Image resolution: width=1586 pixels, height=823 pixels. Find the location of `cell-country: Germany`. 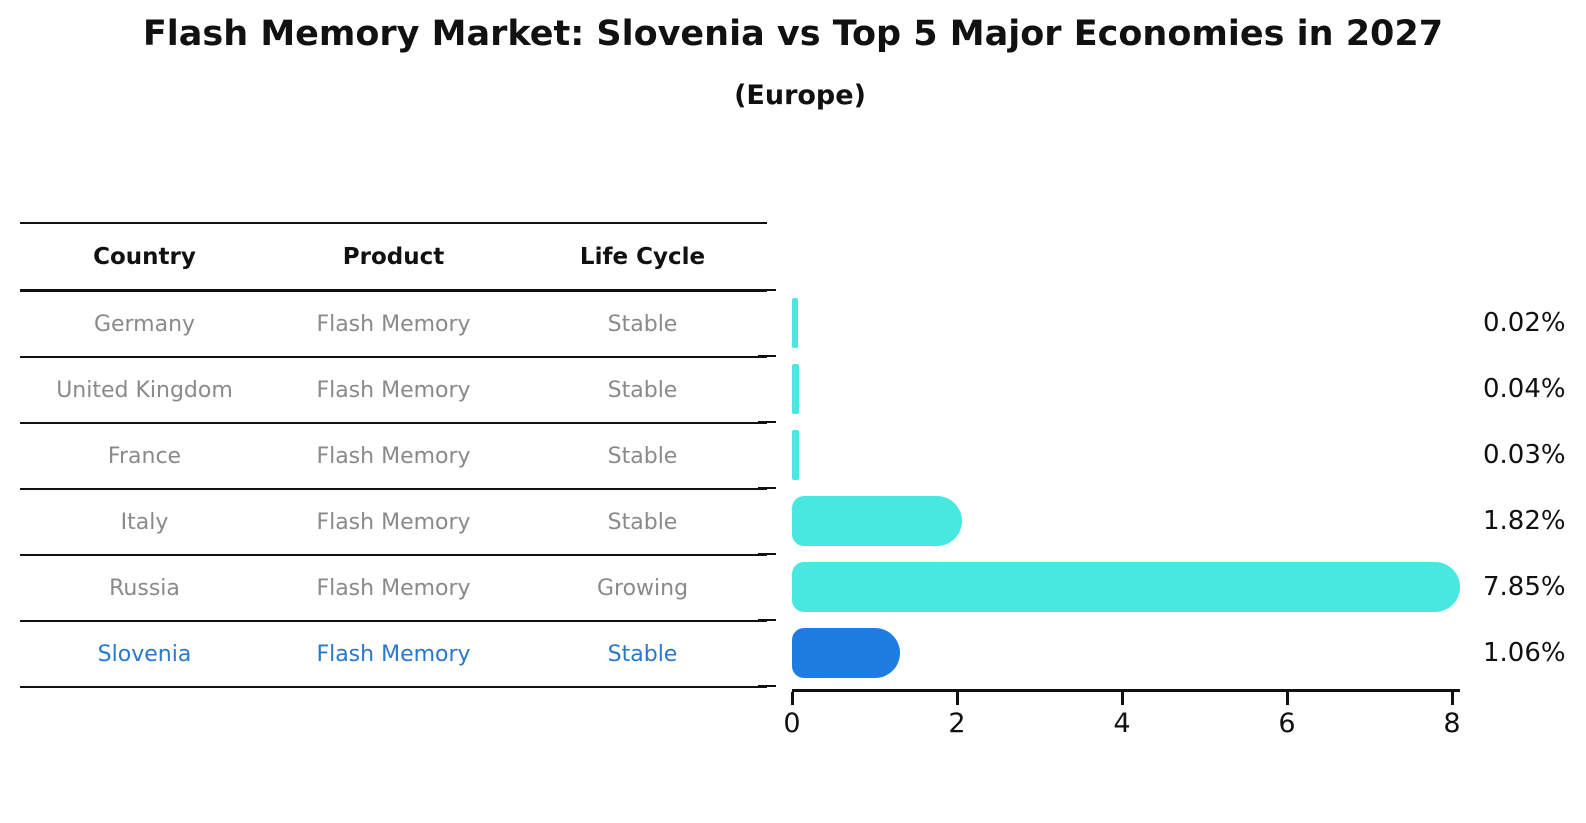

cell-country: Germany is located at coordinates (144, 324).